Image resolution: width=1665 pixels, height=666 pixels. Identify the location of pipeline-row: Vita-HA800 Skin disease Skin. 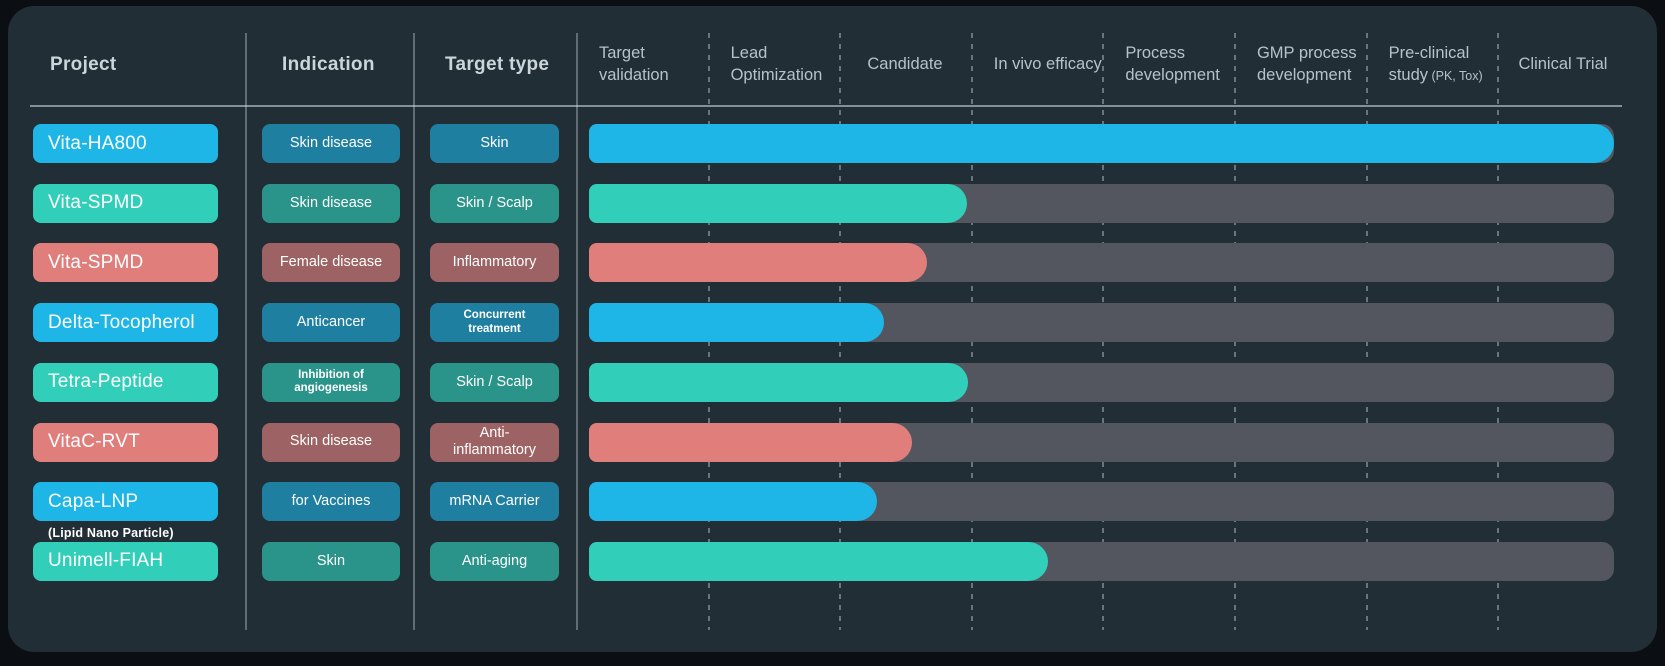
(832, 143).